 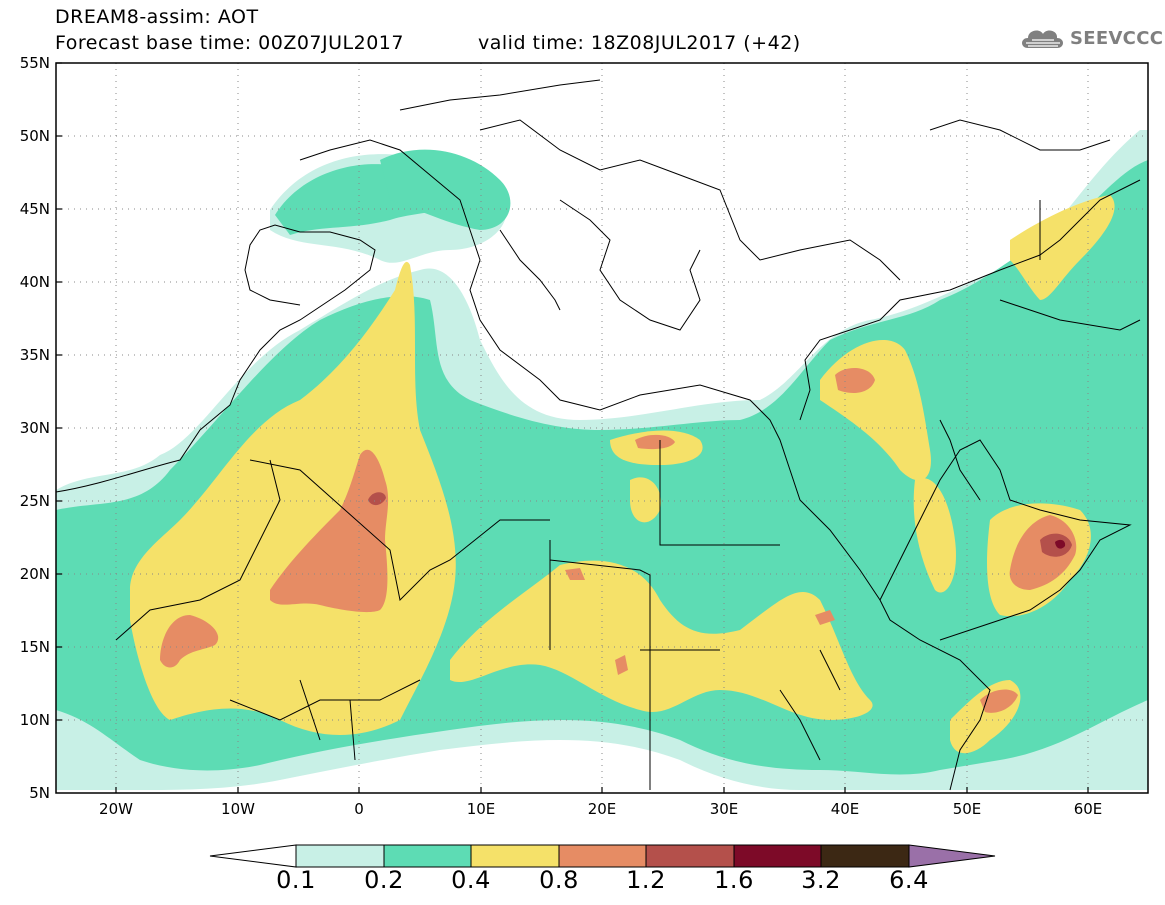 What do you see at coordinates (157, 17) in the screenshot?
I see `map-title: DREAM8-assim: AOT` at bounding box center [157, 17].